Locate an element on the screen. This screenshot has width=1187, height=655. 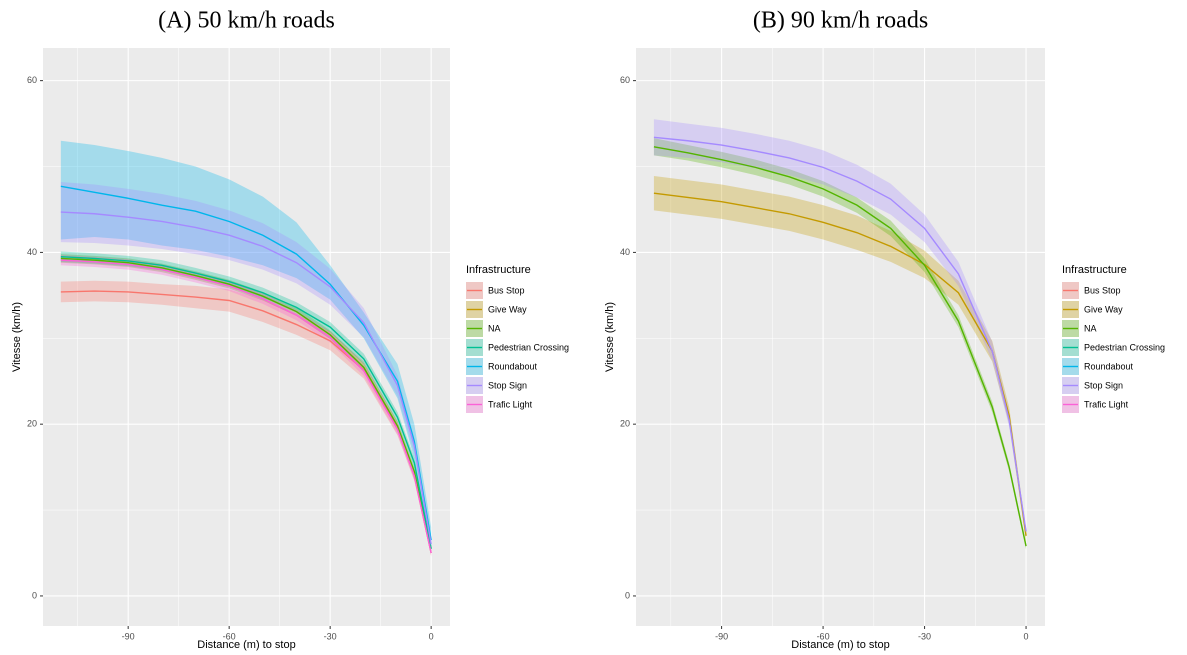
panel-title: (B) 90 km/h roads is located at coordinates (840, 21).